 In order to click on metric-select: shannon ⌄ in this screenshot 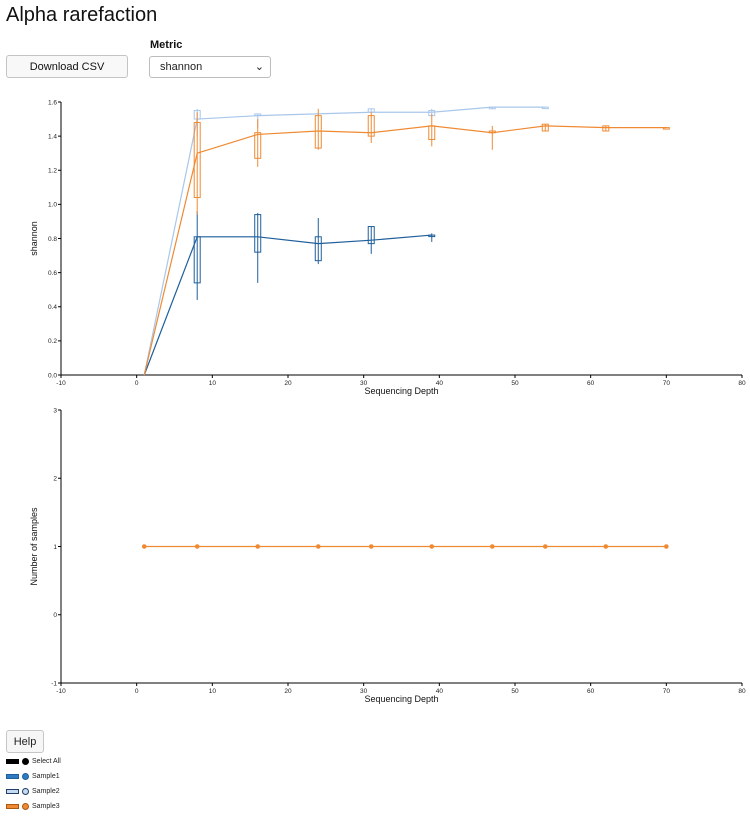, I will do `click(210, 67)`.